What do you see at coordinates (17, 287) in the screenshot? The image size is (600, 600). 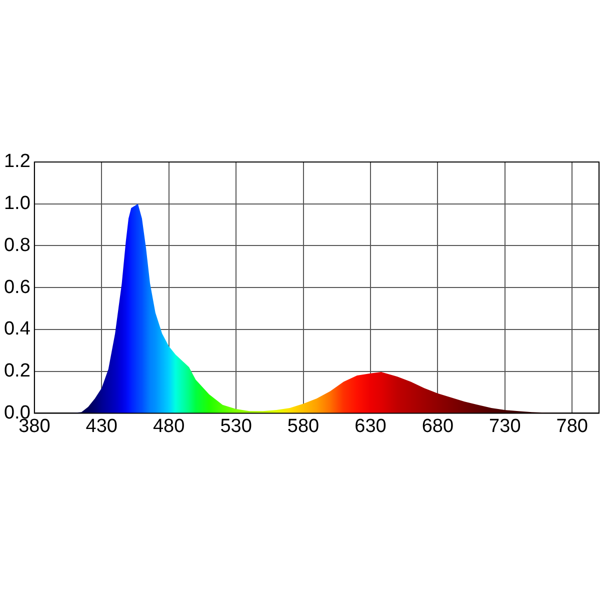 I see `y-tick-label: 0.6` at bounding box center [17, 287].